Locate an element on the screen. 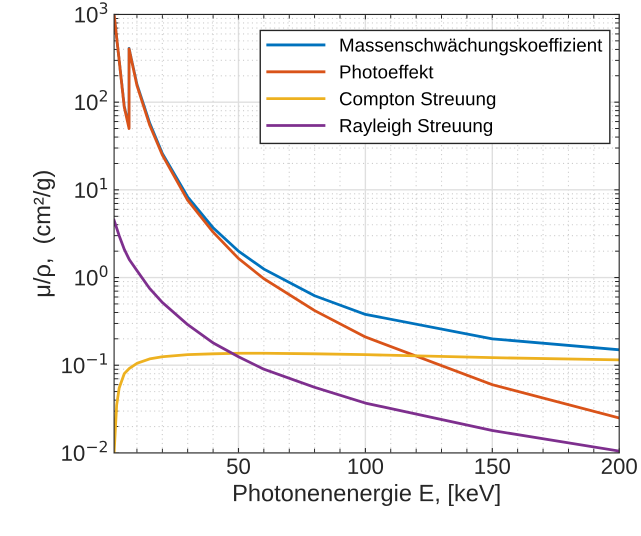 This screenshot has width=641, height=536. y-axis-title: μ/ρ, (cm²/g) is located at coordinates (44, 233).